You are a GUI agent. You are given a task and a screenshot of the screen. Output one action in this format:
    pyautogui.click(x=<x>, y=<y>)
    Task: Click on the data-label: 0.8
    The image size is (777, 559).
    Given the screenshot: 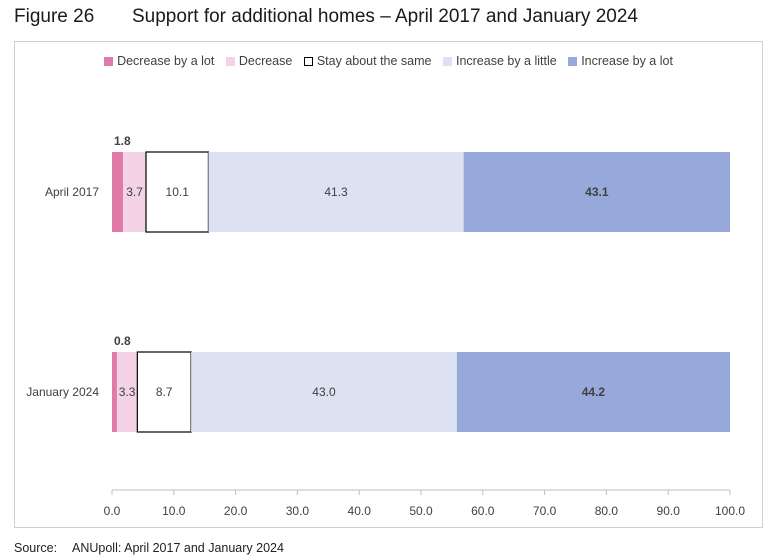 What is the action you would take?
    pyautogui.click(x=122, y=341)
    